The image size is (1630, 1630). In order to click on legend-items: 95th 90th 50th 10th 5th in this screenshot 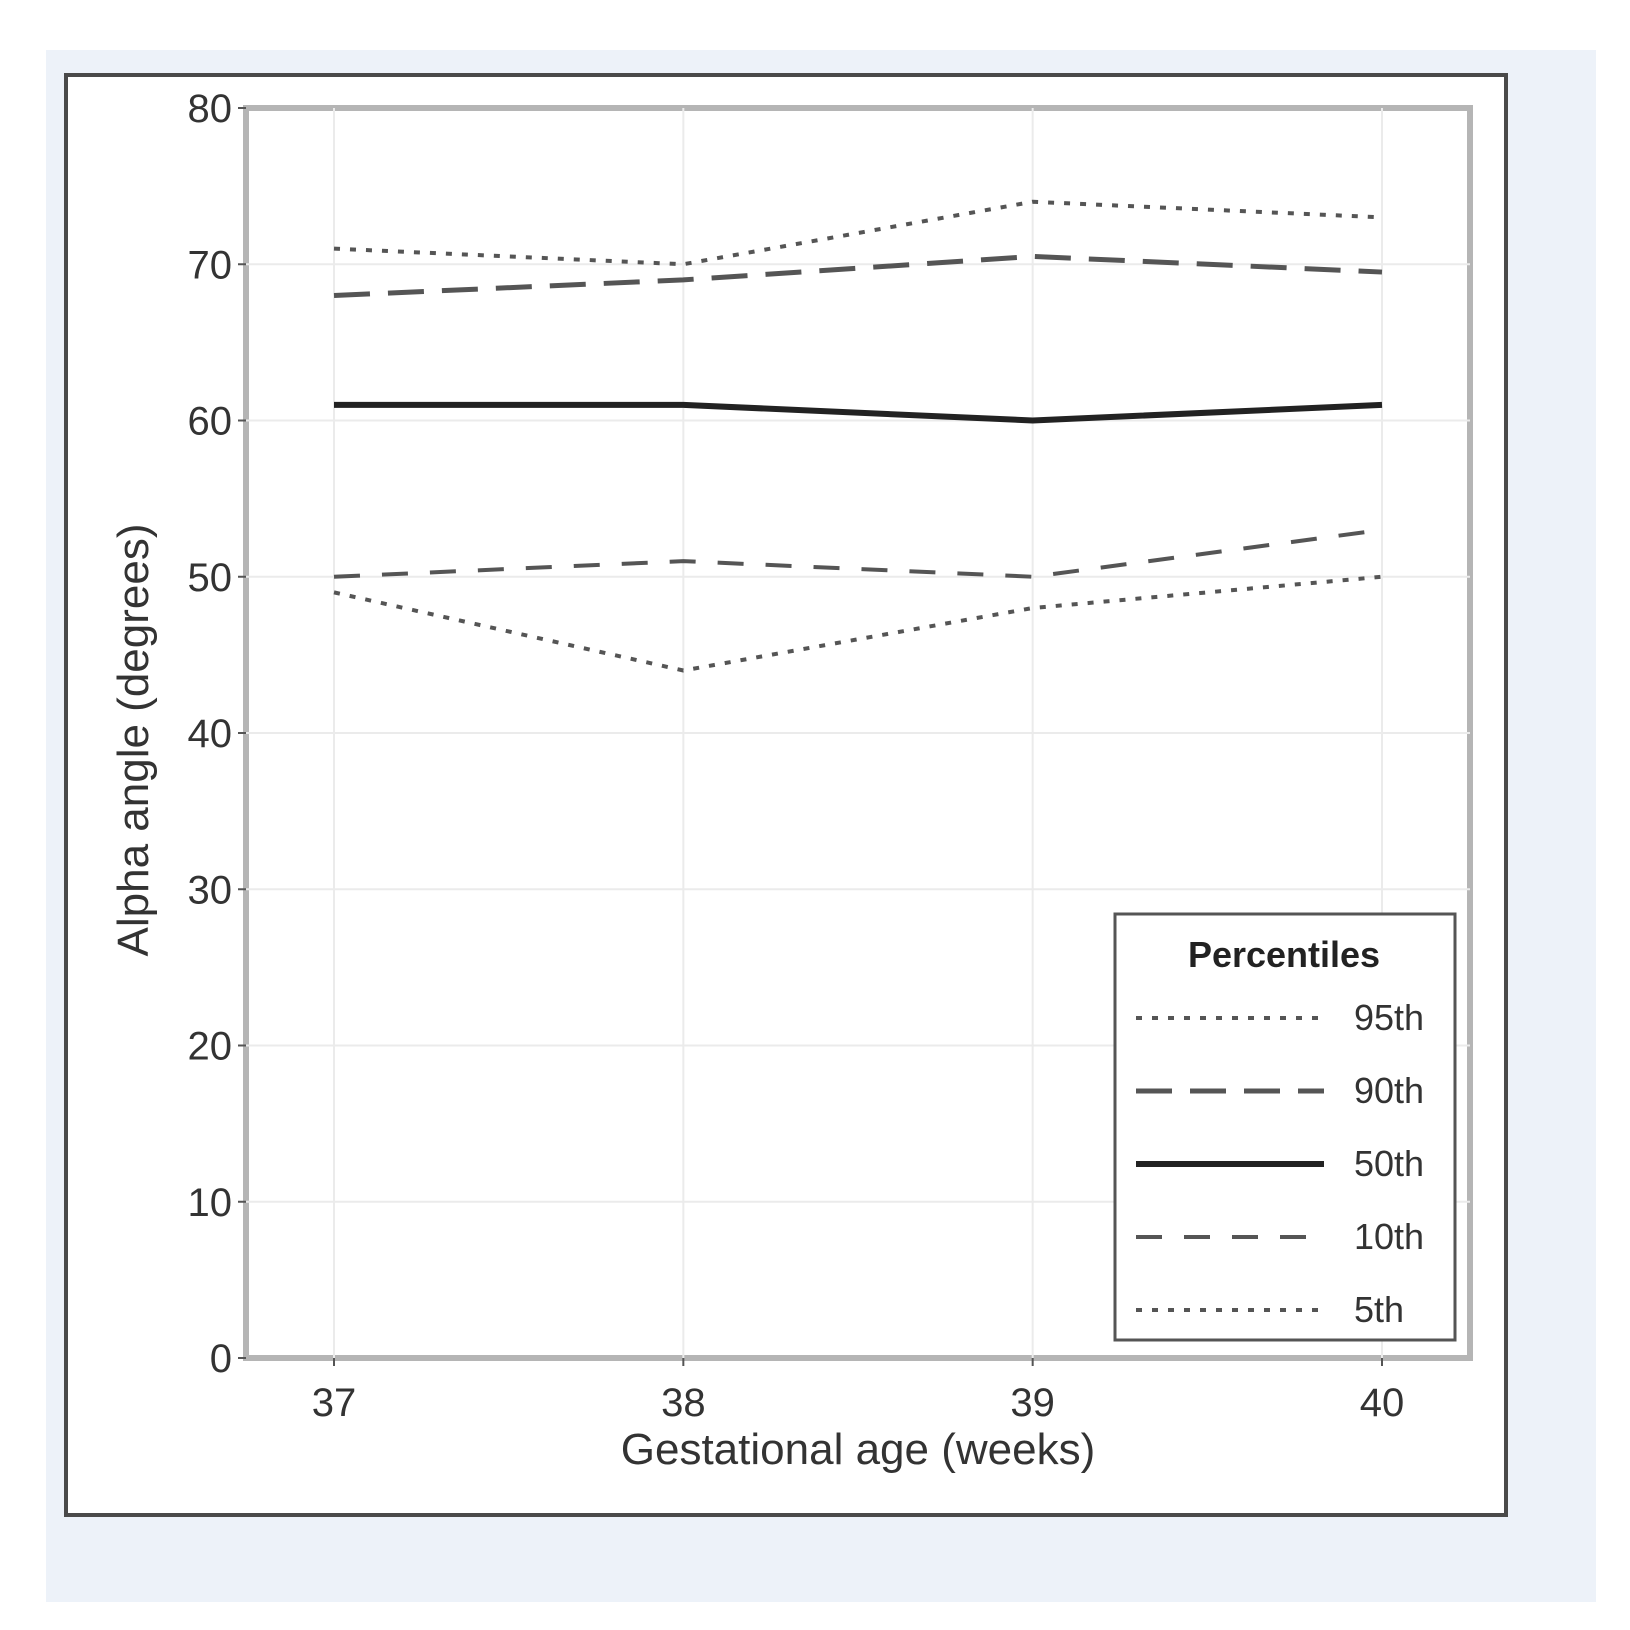, I will do `click(1280, 1163)`.